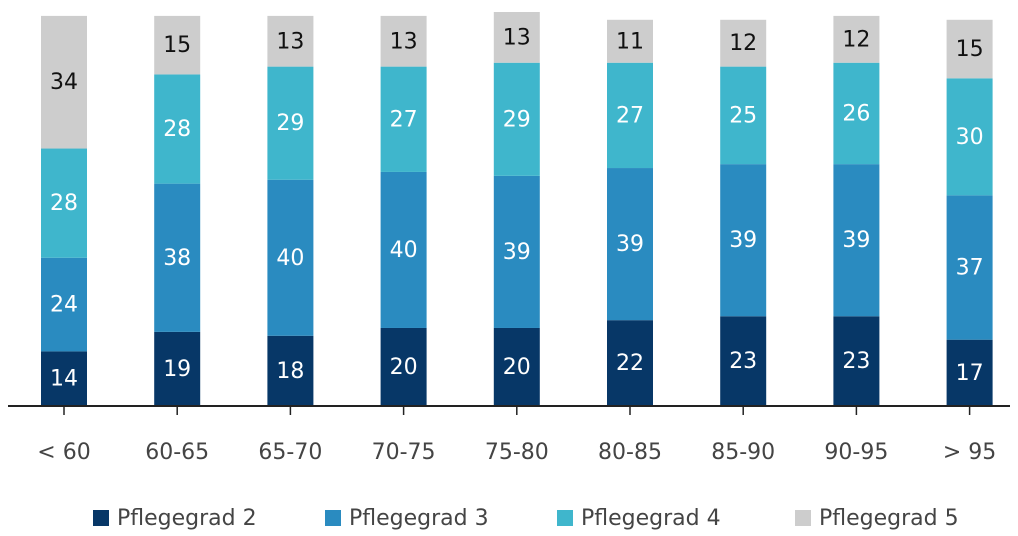 The height and width of the screenshot is (536, 1018). I want to click on legend-label: Pflegegrad 2, so click(187, 518).